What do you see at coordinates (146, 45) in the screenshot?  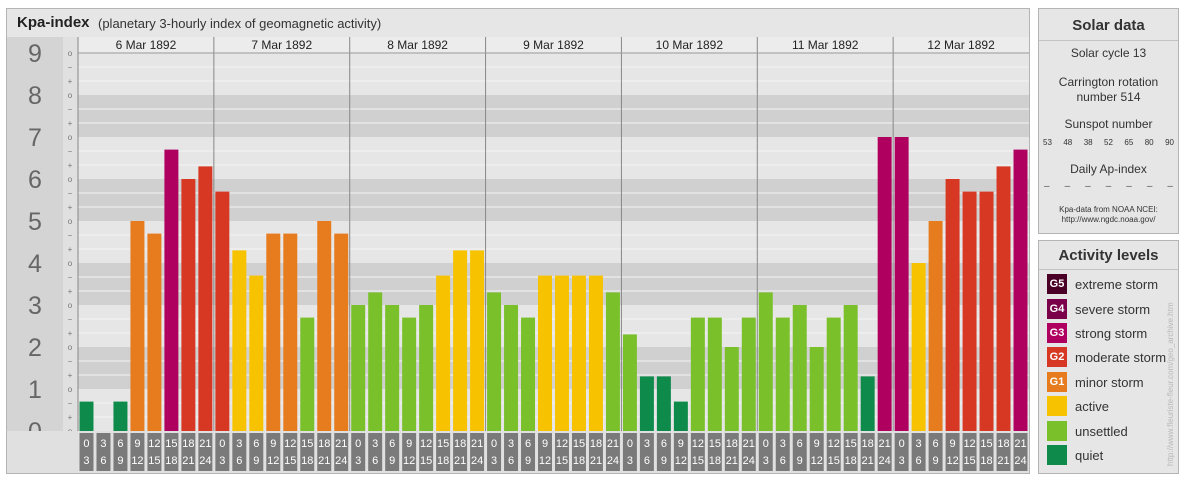 I see `day-label: 6 Mar 1892` at bounding box center [146, 45].